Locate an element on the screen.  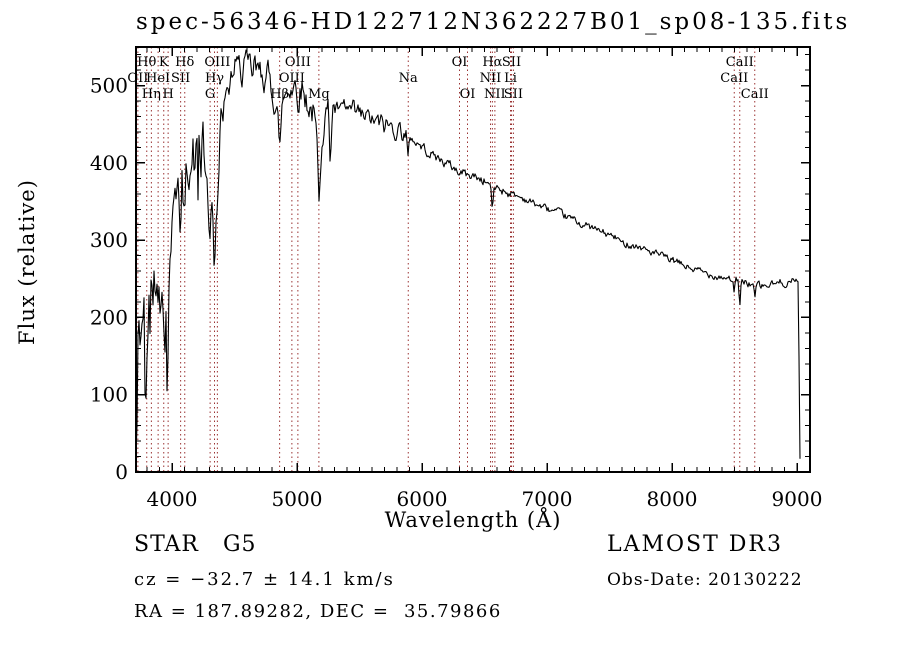
y-axis-tick-label: 0 is located at coordinates (121, 472).